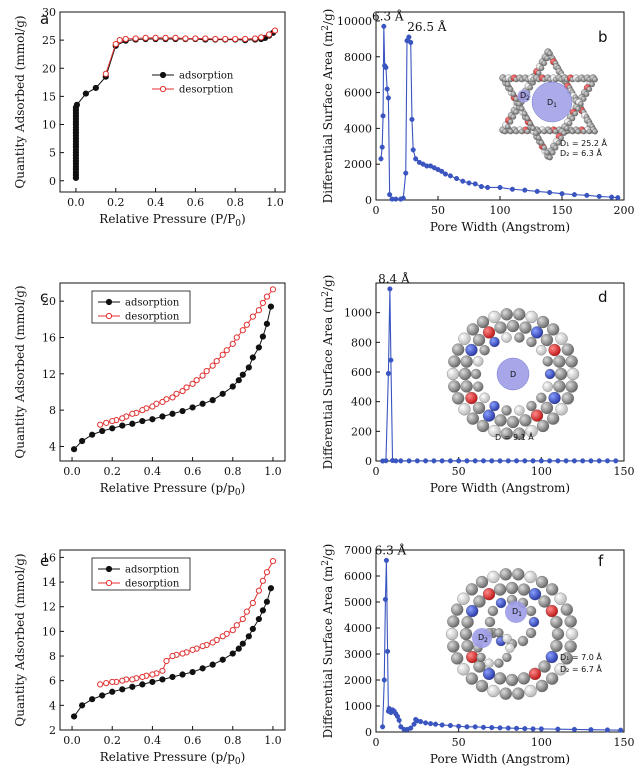 The image size is (639, 770). I want to click on series-line-desorption, so click(190, 52).